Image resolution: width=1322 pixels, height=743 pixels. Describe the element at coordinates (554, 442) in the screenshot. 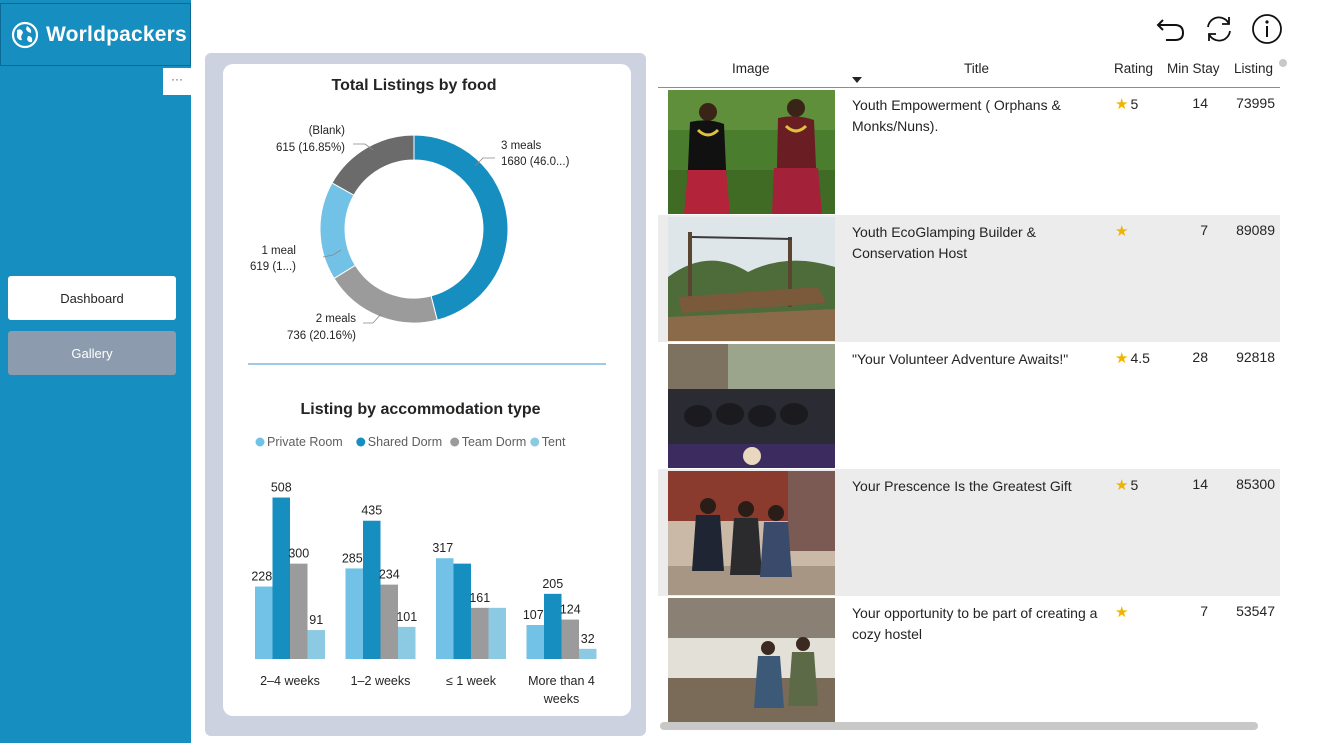

I see `legend-label: Tent` at that location.